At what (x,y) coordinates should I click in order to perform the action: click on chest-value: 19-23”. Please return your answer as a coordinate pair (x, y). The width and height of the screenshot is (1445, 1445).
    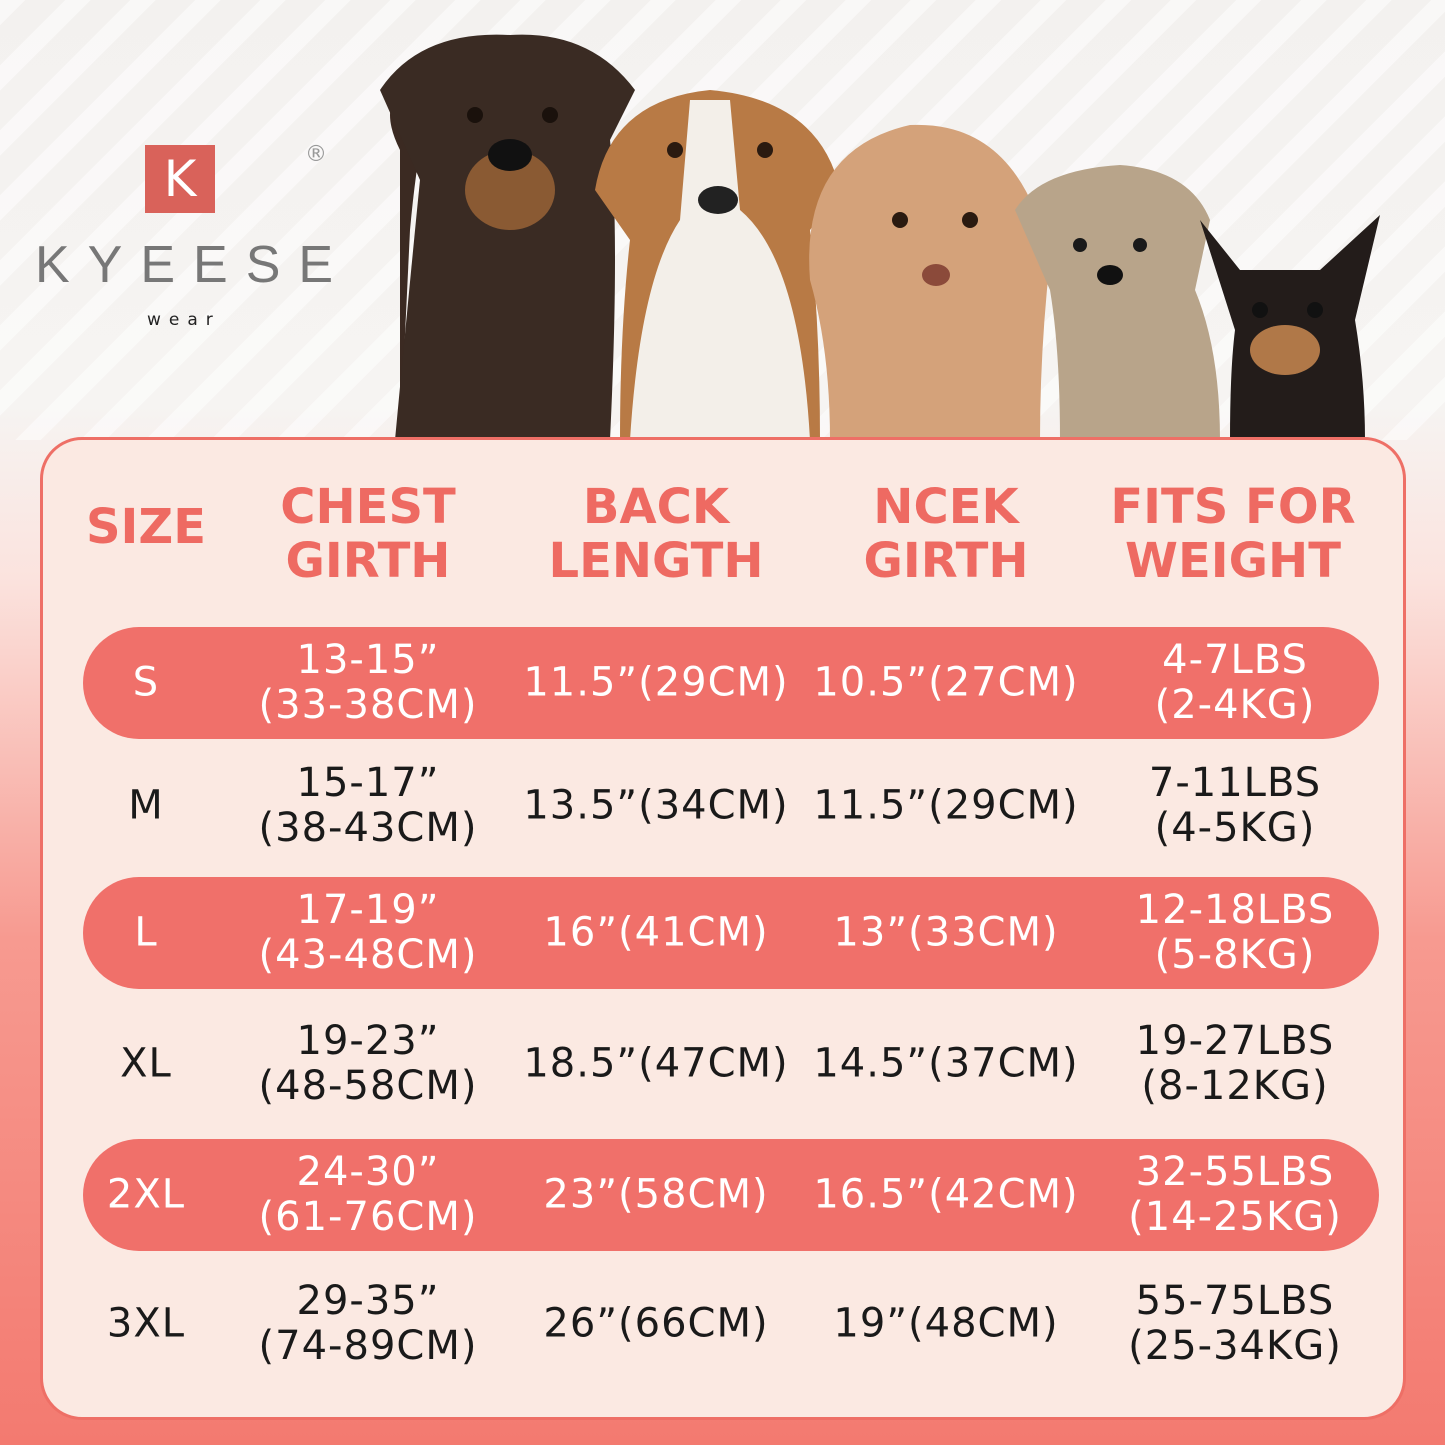
    Looking at the image, I should click on (368, 1041).